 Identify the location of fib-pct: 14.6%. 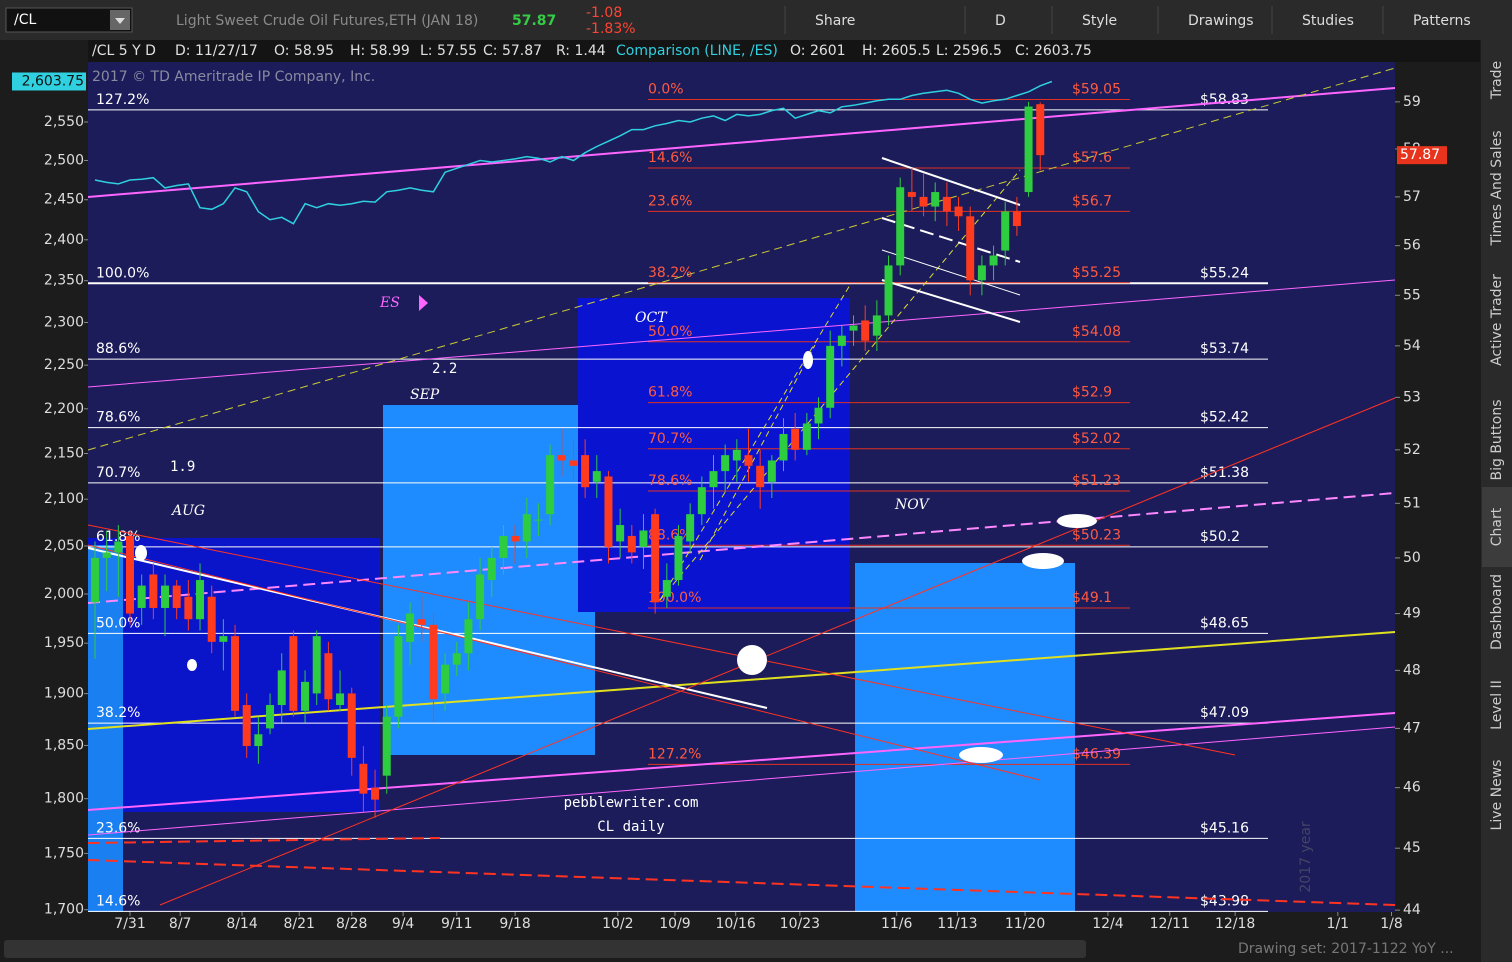
(670, 158).